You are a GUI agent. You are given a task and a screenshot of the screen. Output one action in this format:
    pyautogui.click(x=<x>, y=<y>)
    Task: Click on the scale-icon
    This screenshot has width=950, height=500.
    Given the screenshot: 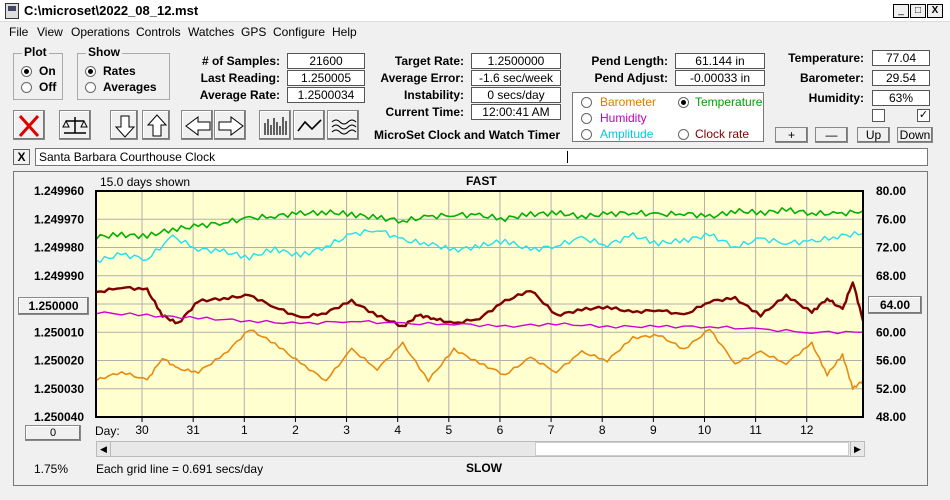 What is the action you would take?
    pyautogui.click(x=75, y=125)
    